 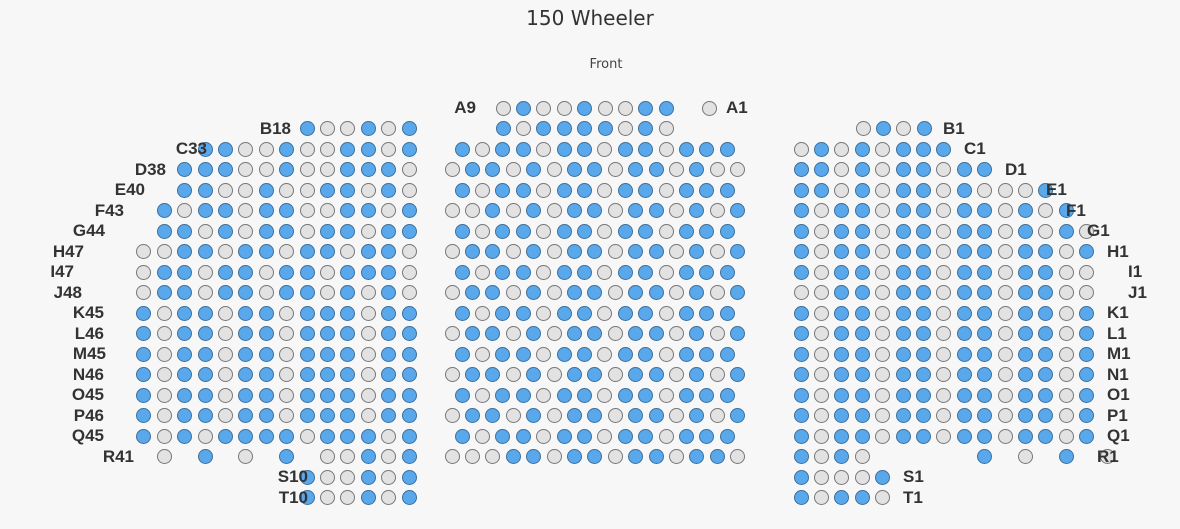 I want to click on seat-center-A, so click(x=666, y=108).